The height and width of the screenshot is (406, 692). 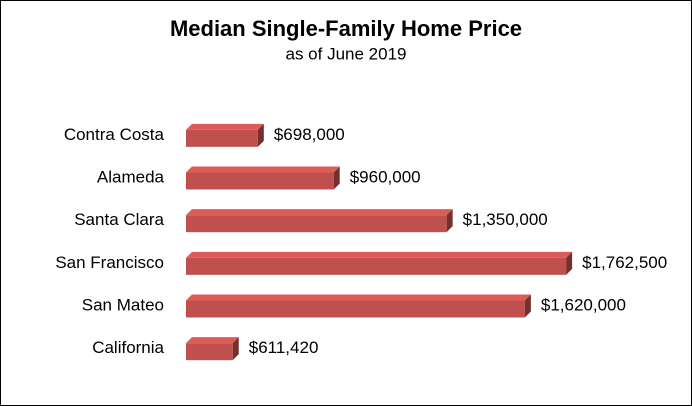 I want to click on data-label: $611,420, so click(x=284, y=347).